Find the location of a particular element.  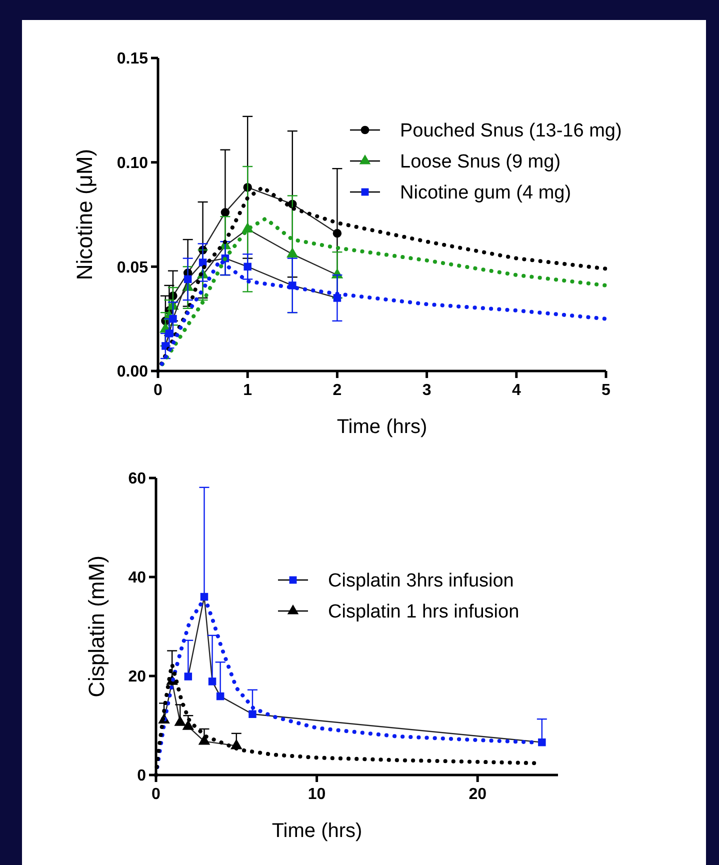

y-tick-label: 40 is located at coordinates (137, 578).